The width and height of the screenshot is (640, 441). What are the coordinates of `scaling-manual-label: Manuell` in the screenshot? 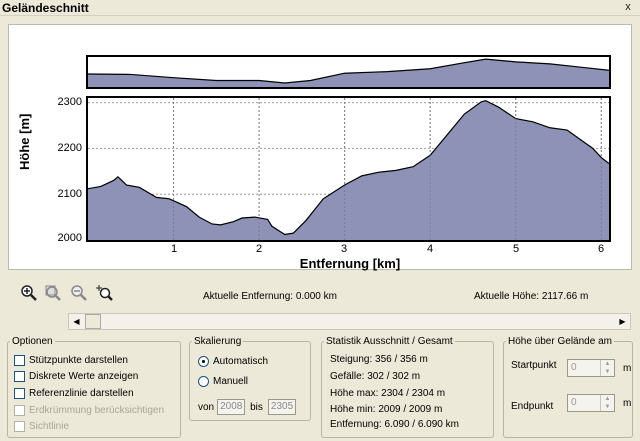 It's located at (231, 381).